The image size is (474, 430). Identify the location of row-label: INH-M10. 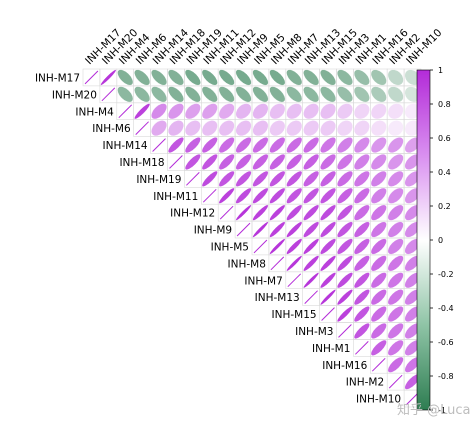
(378, 400).